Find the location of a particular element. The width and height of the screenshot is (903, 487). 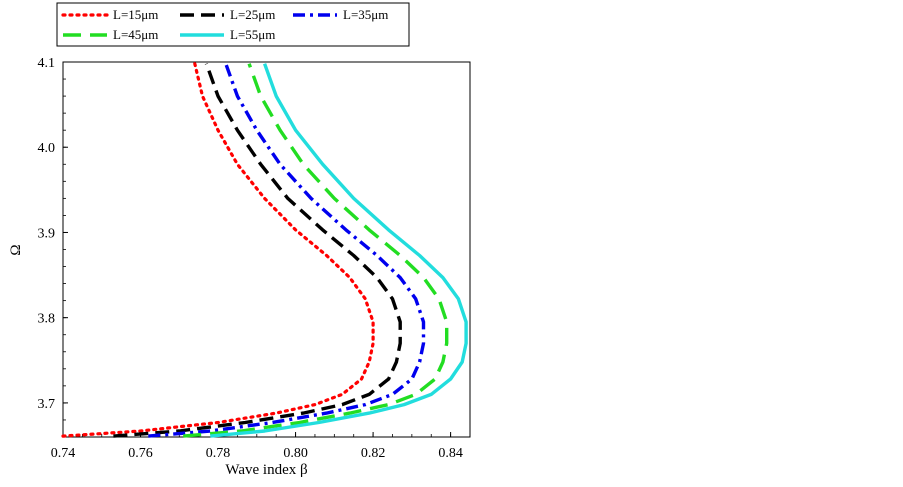

legend-label-3: L=35μm is located at coordinates (365, 14).